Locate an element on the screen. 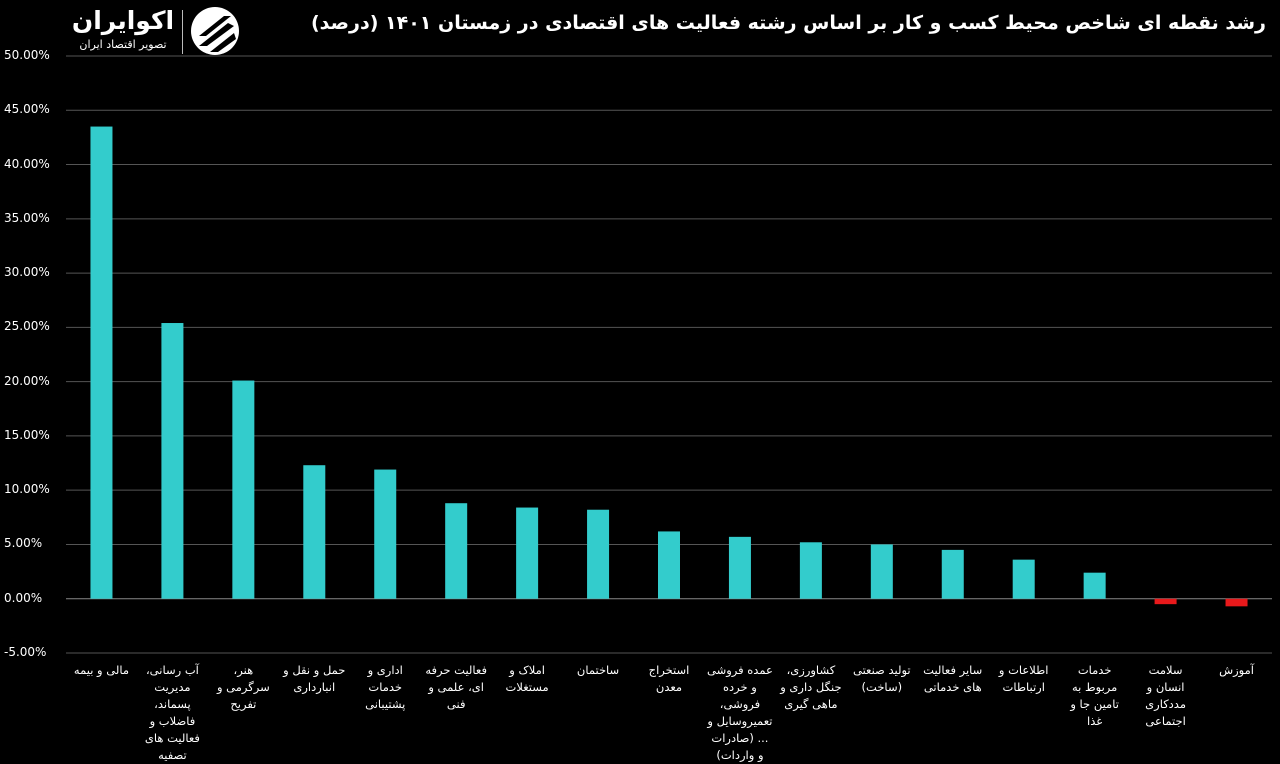  y-tick-label: 35.00% is located at coordinates (27, 217).